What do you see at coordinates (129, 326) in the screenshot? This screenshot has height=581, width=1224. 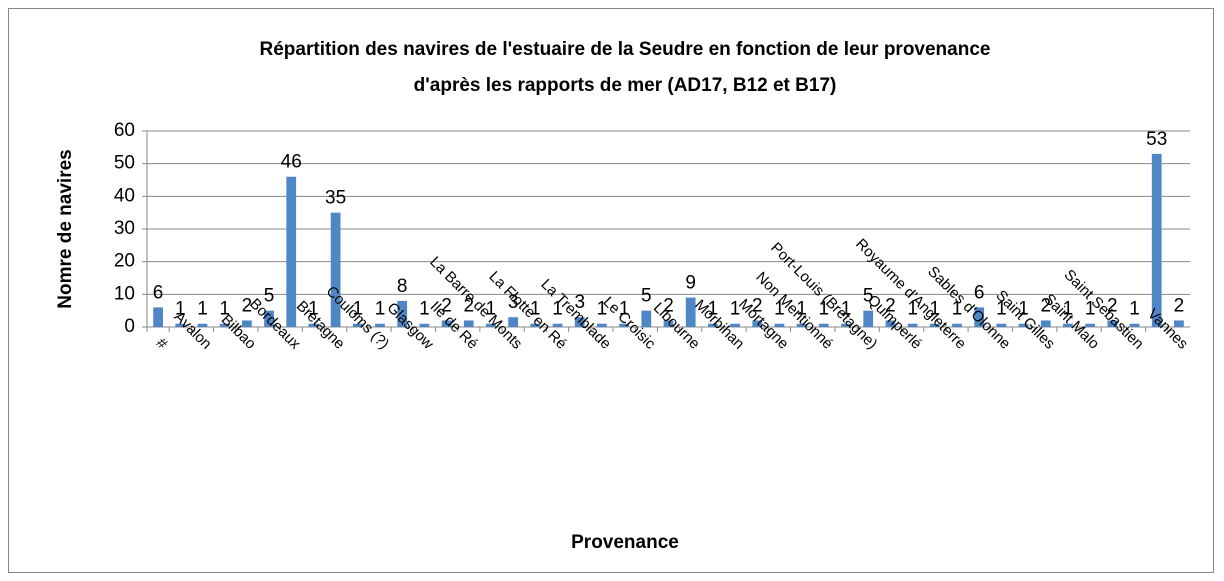 I see `y-tick-label: 0` at bounding box center [129, 326].